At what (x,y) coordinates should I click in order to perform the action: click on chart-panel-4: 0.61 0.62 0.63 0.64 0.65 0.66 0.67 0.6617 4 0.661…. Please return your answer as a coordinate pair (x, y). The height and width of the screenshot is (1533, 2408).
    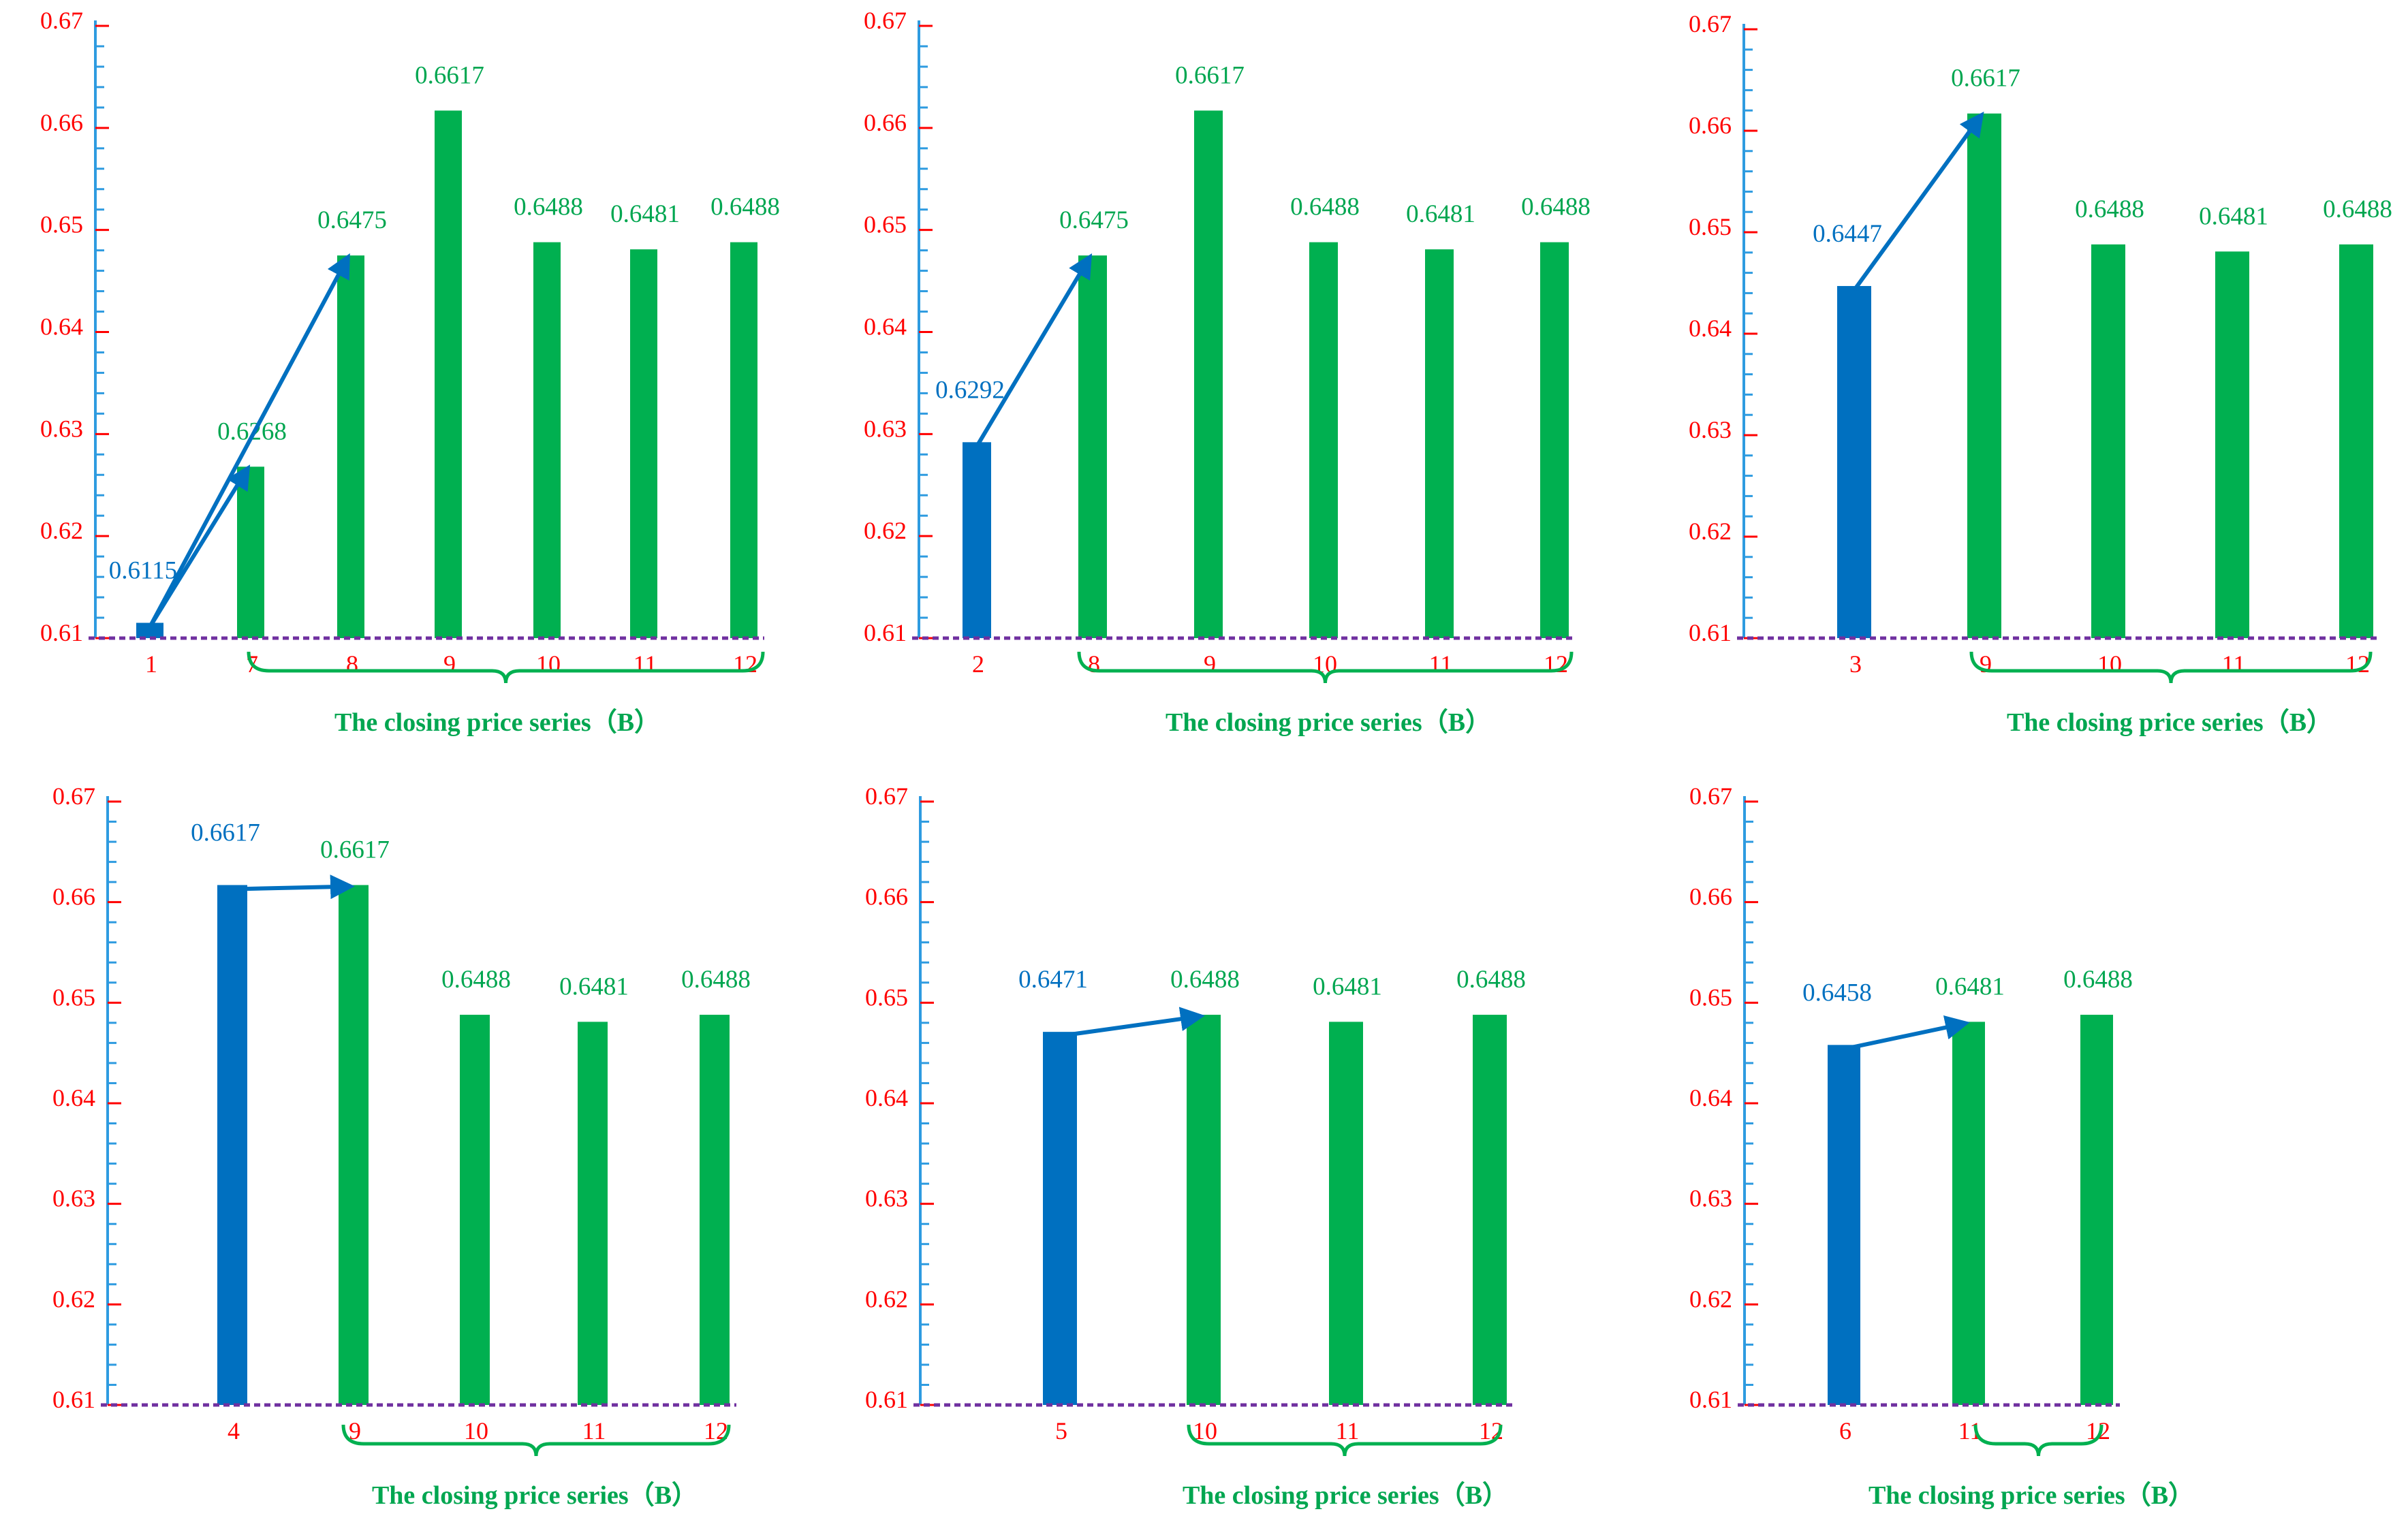
    Looking at the image, I should click on (401, 1146).